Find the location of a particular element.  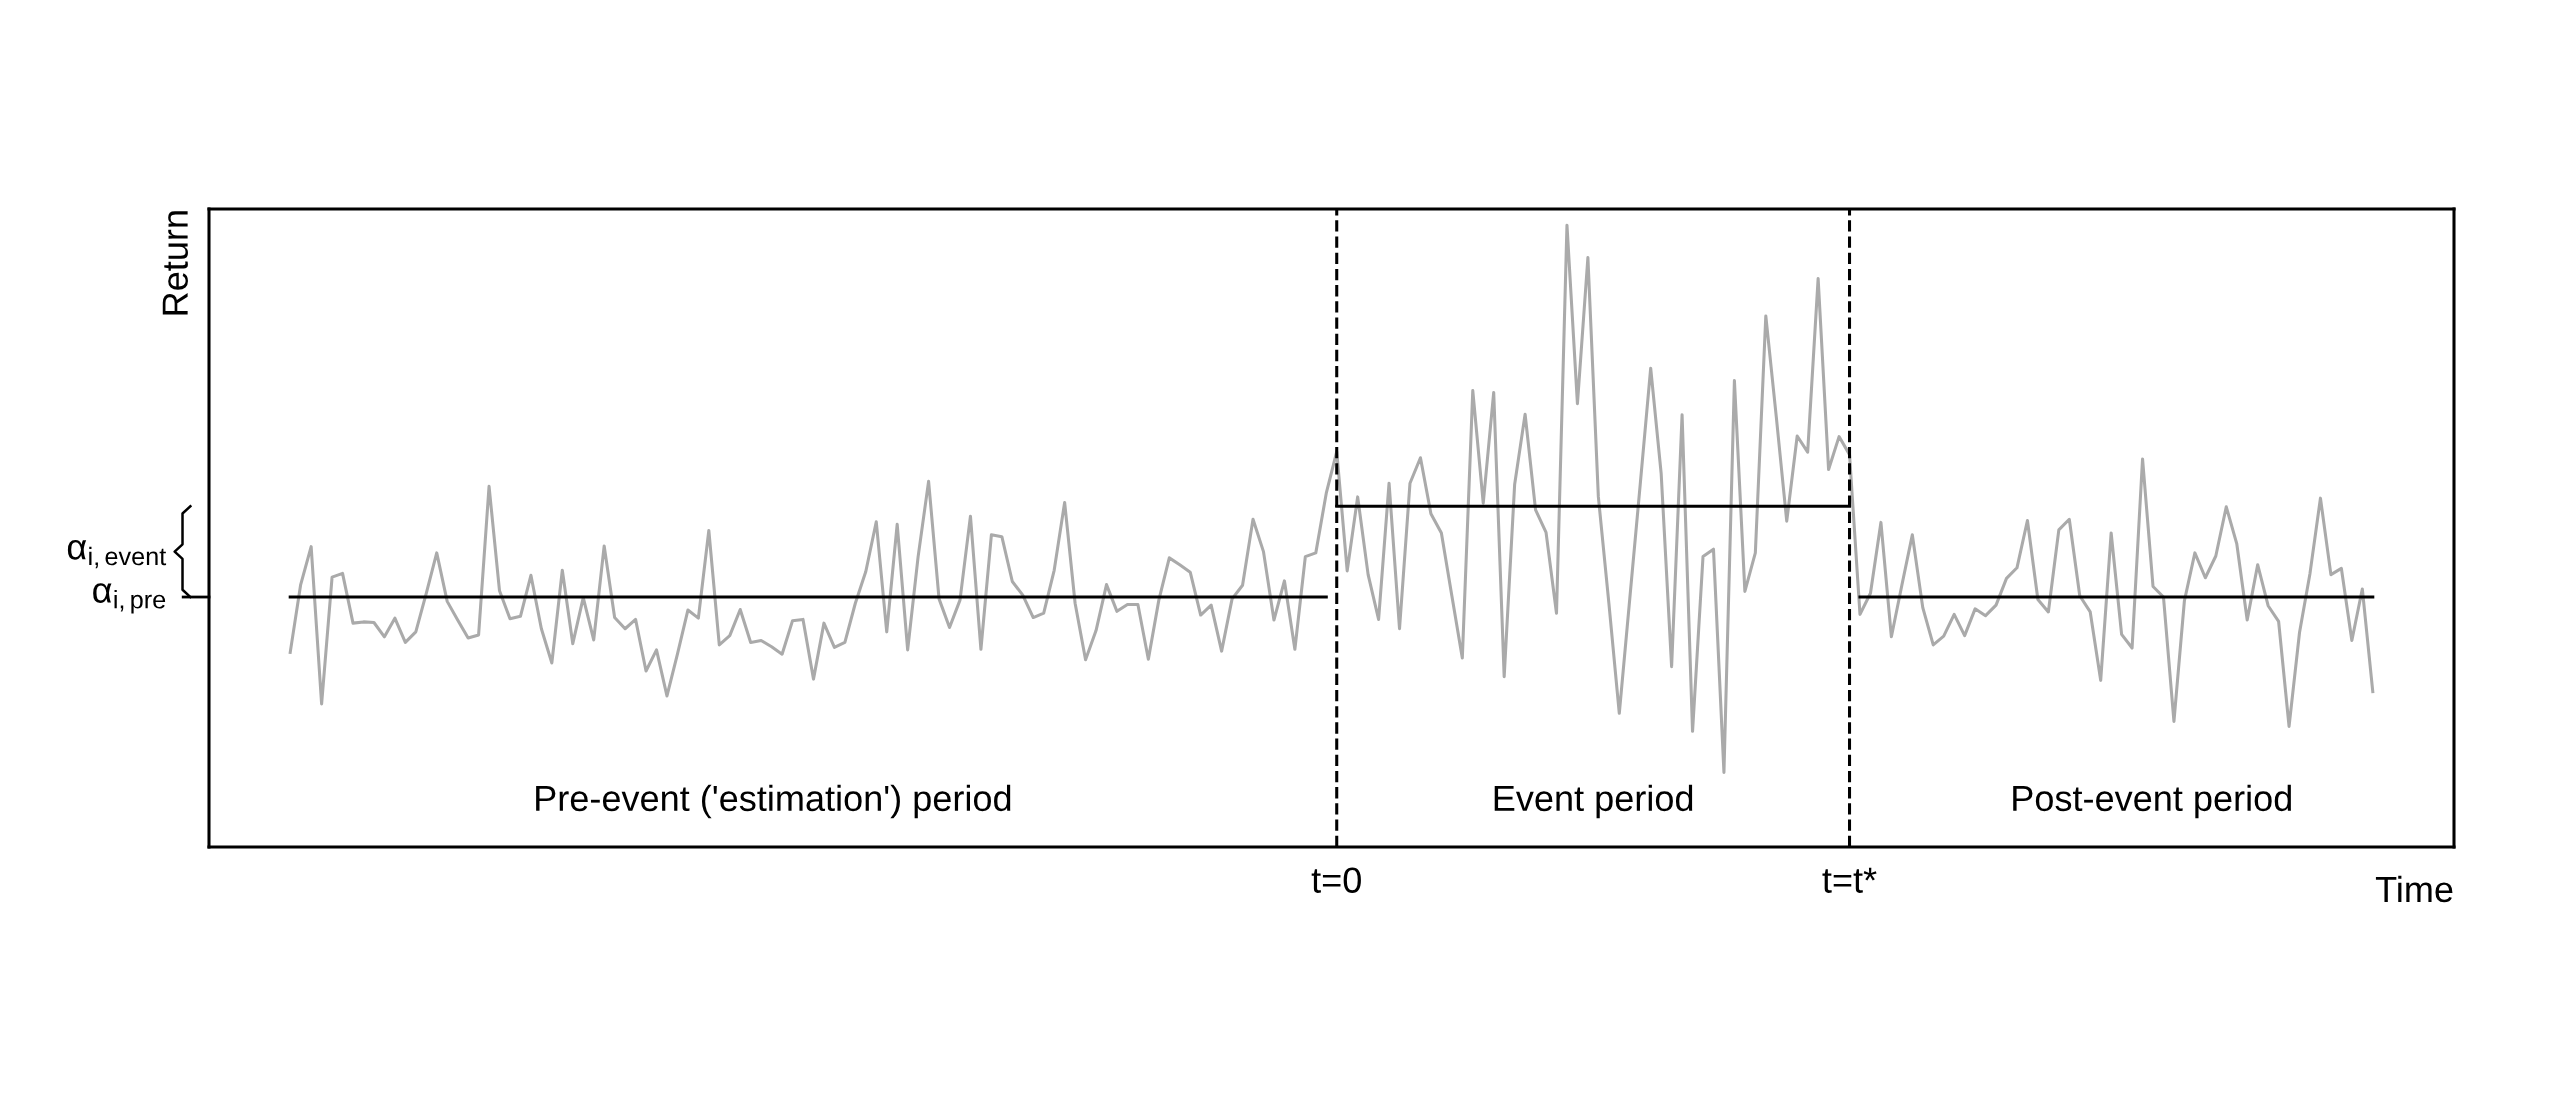

annotation: Pre-event ('estimation') period is located at coordinates (773, 801).